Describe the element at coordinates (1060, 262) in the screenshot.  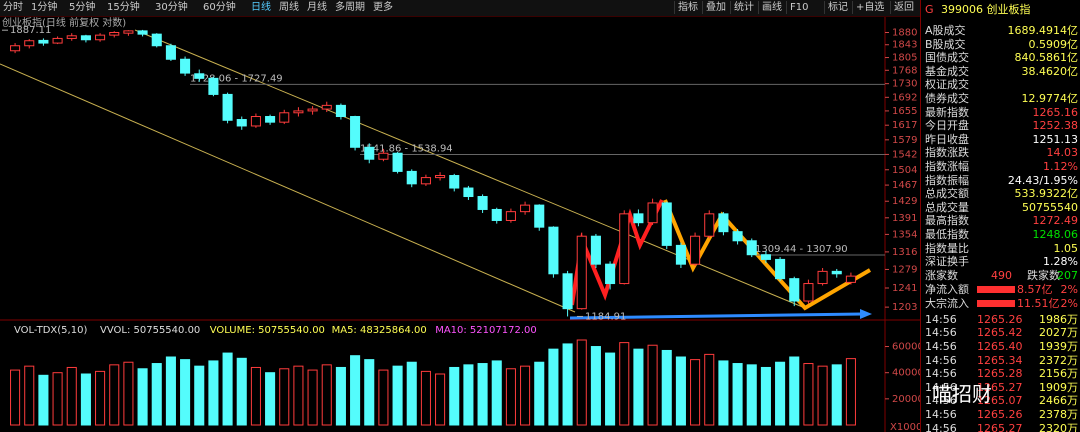
I see `quote-value: 1.28%` at that location.